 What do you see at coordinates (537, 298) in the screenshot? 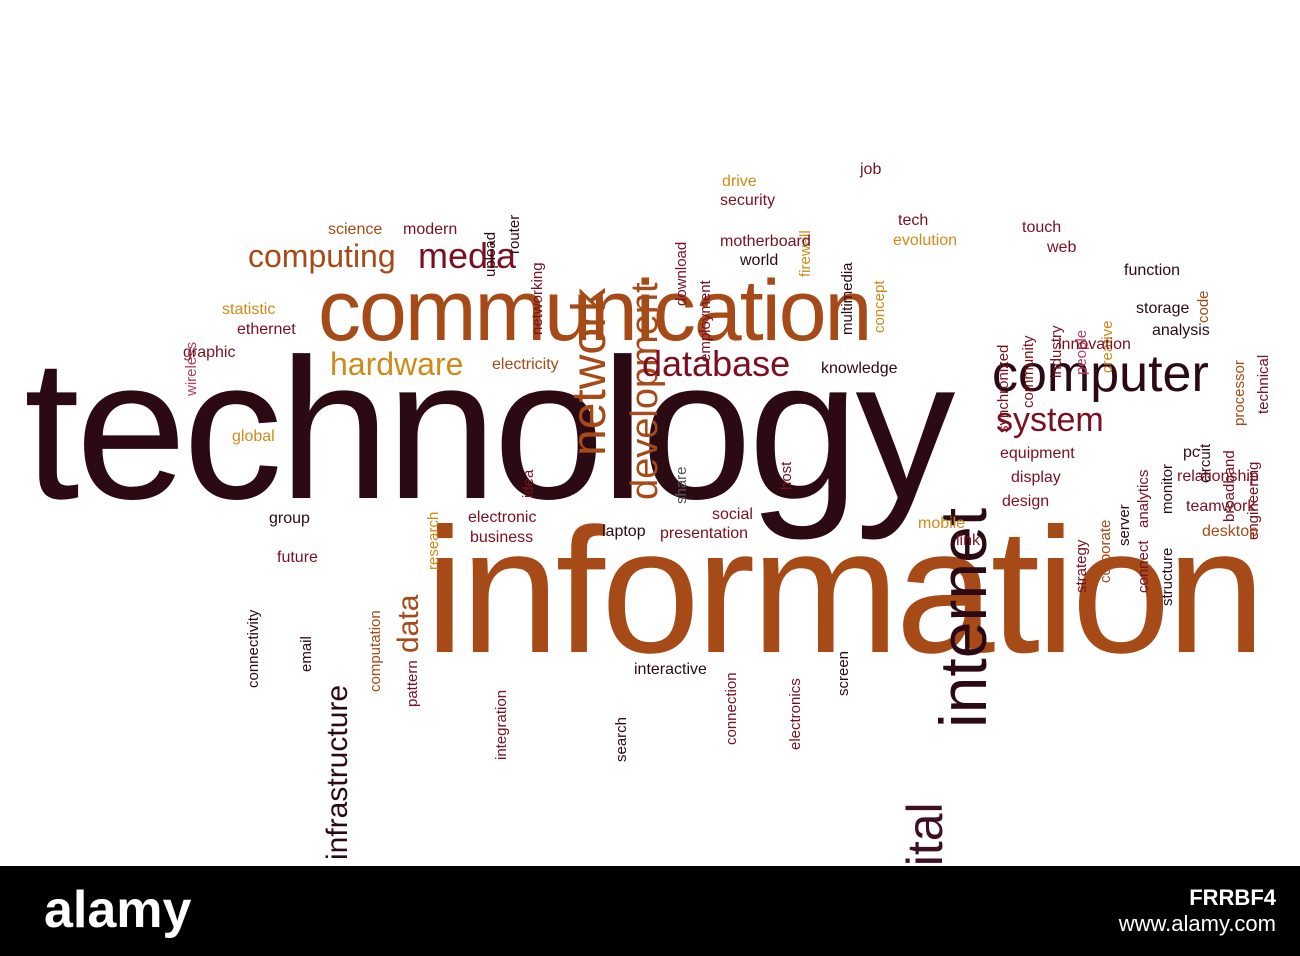
I see `word-networking: networking` at bounding box center [537, 298].